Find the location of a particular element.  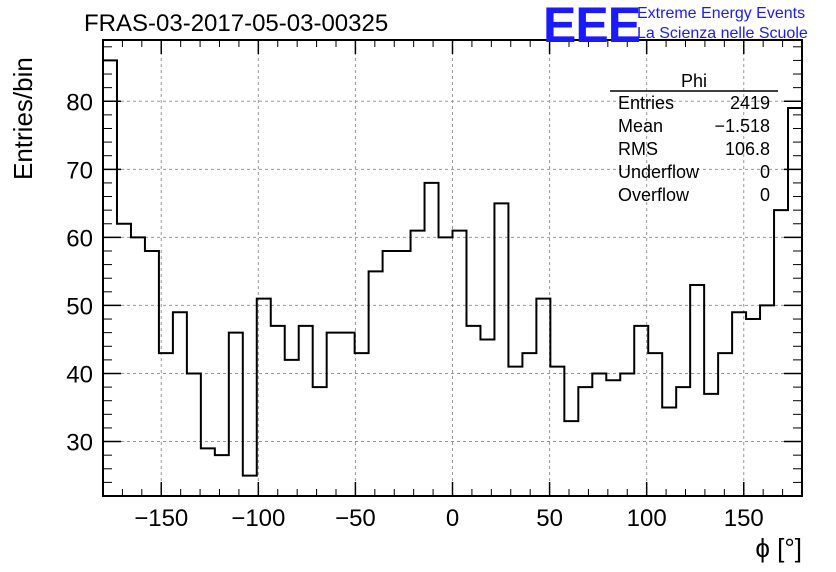

x-tick-label: −150 is located at coordinates (161, 518).